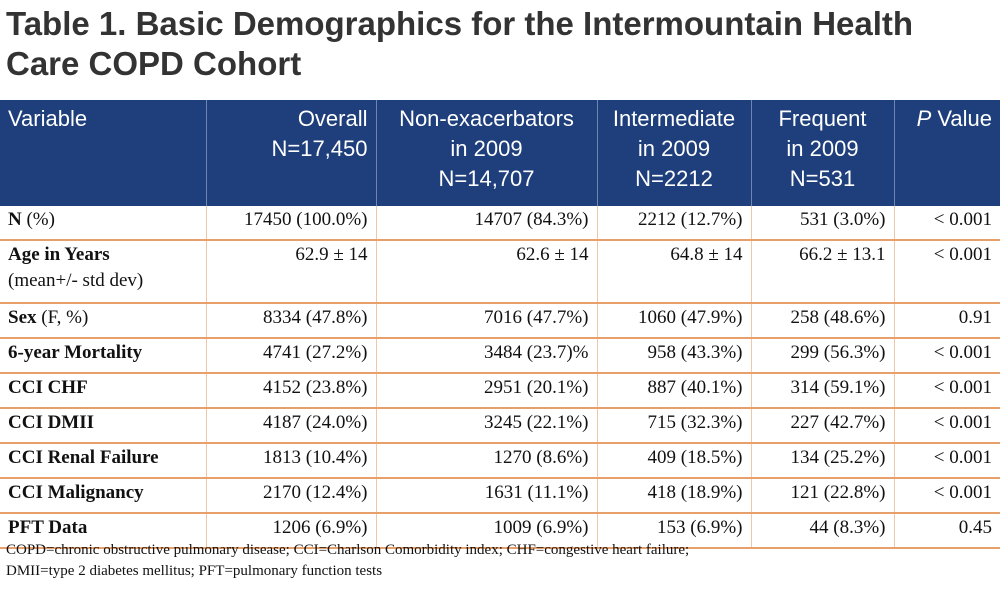 The image size is (1000, 589). What do you see at coordinates (290, 391) in the screenshot?
I see `cell-overall: 4152 (23.8%)` at bounding box center [290, 391].